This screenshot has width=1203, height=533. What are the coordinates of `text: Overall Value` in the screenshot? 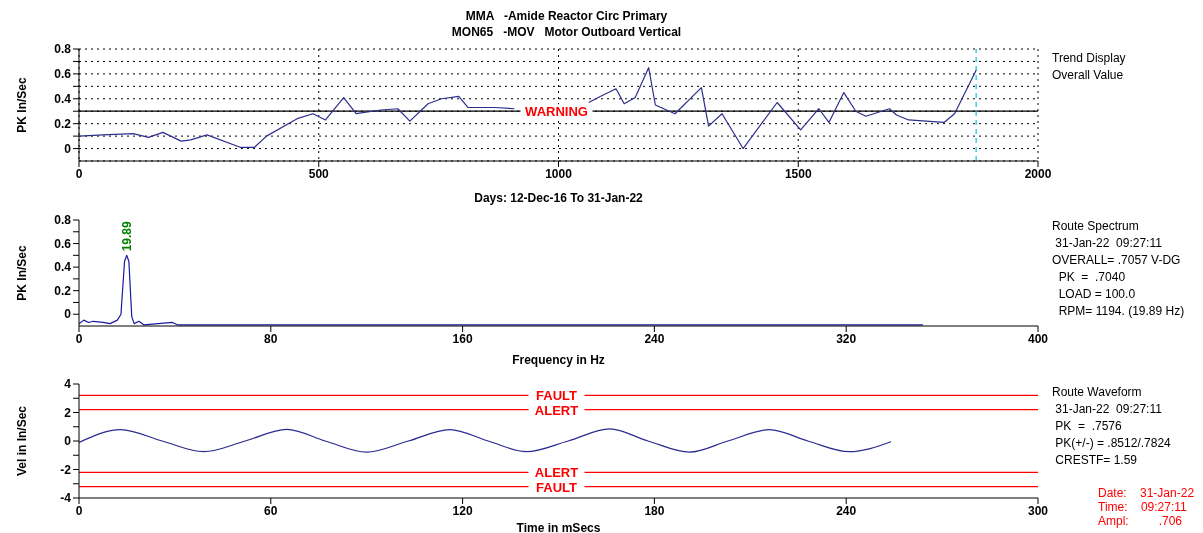 It's located at (1088, 75).